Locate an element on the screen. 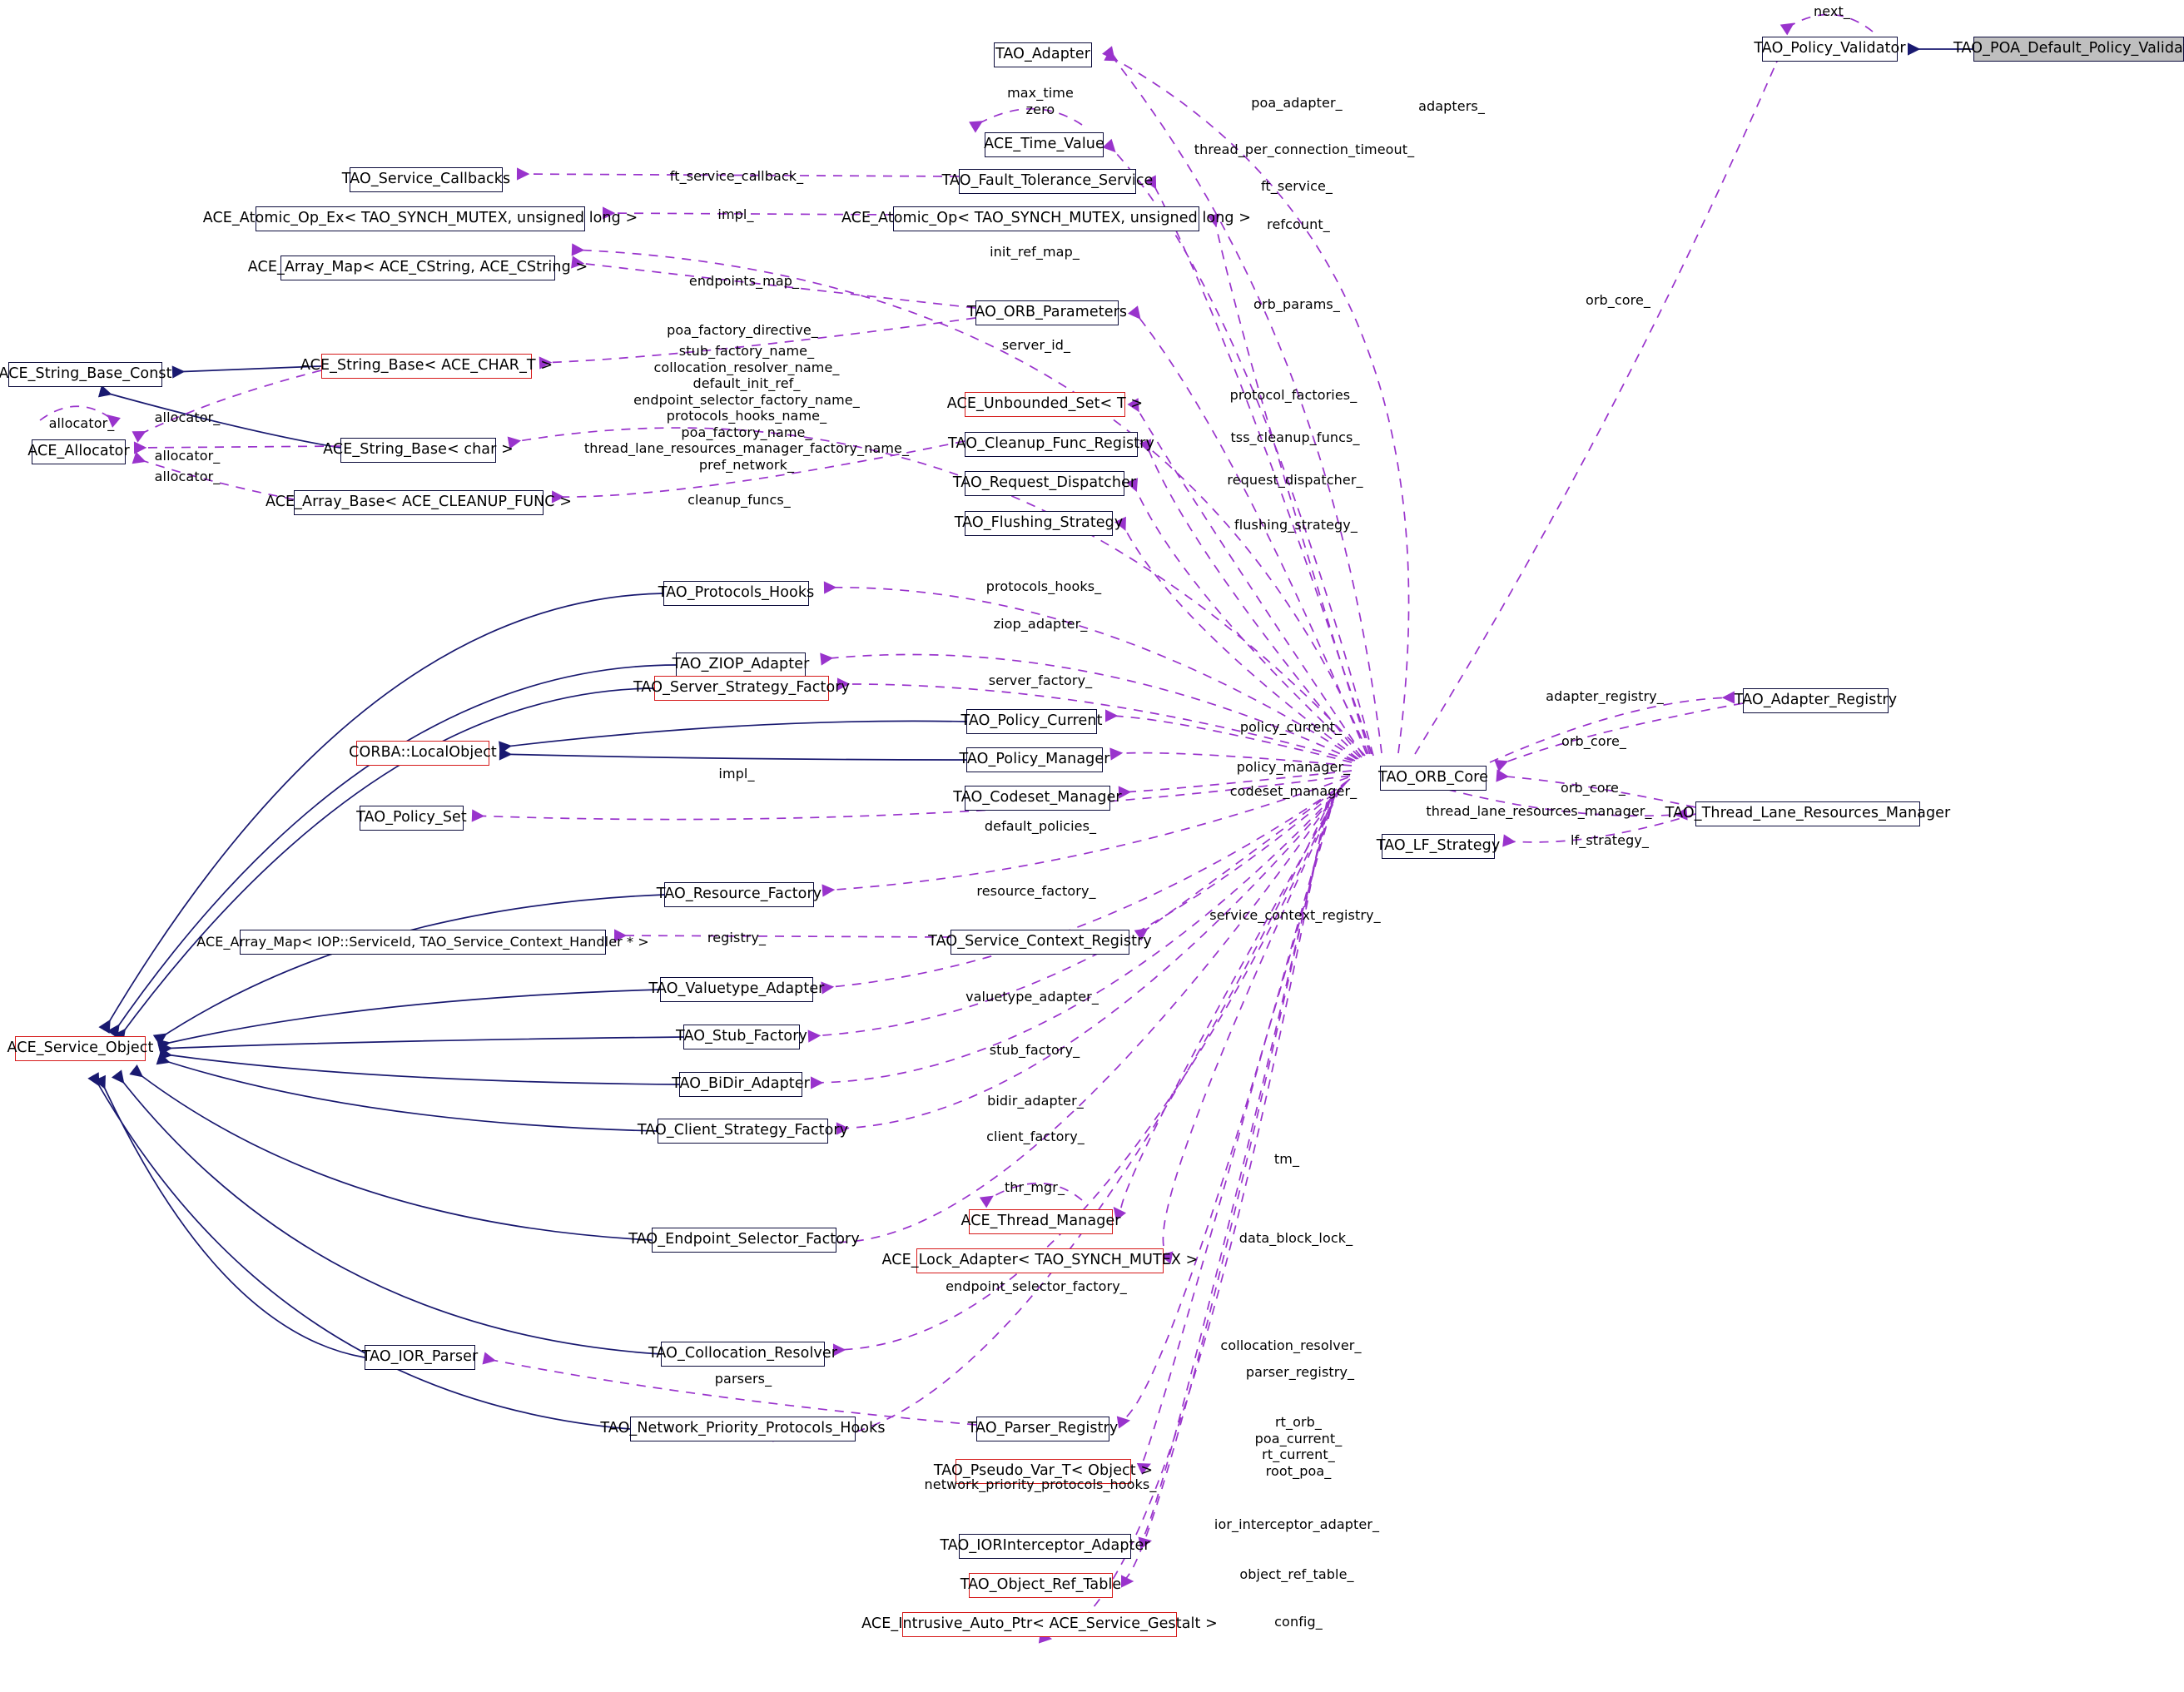 The width and height of the screenshot is (2184, 1692). edge-label-network-priority-protocols-hooks: network_priority_protocols_hooks_ is located at coordinates (1040, 1484).